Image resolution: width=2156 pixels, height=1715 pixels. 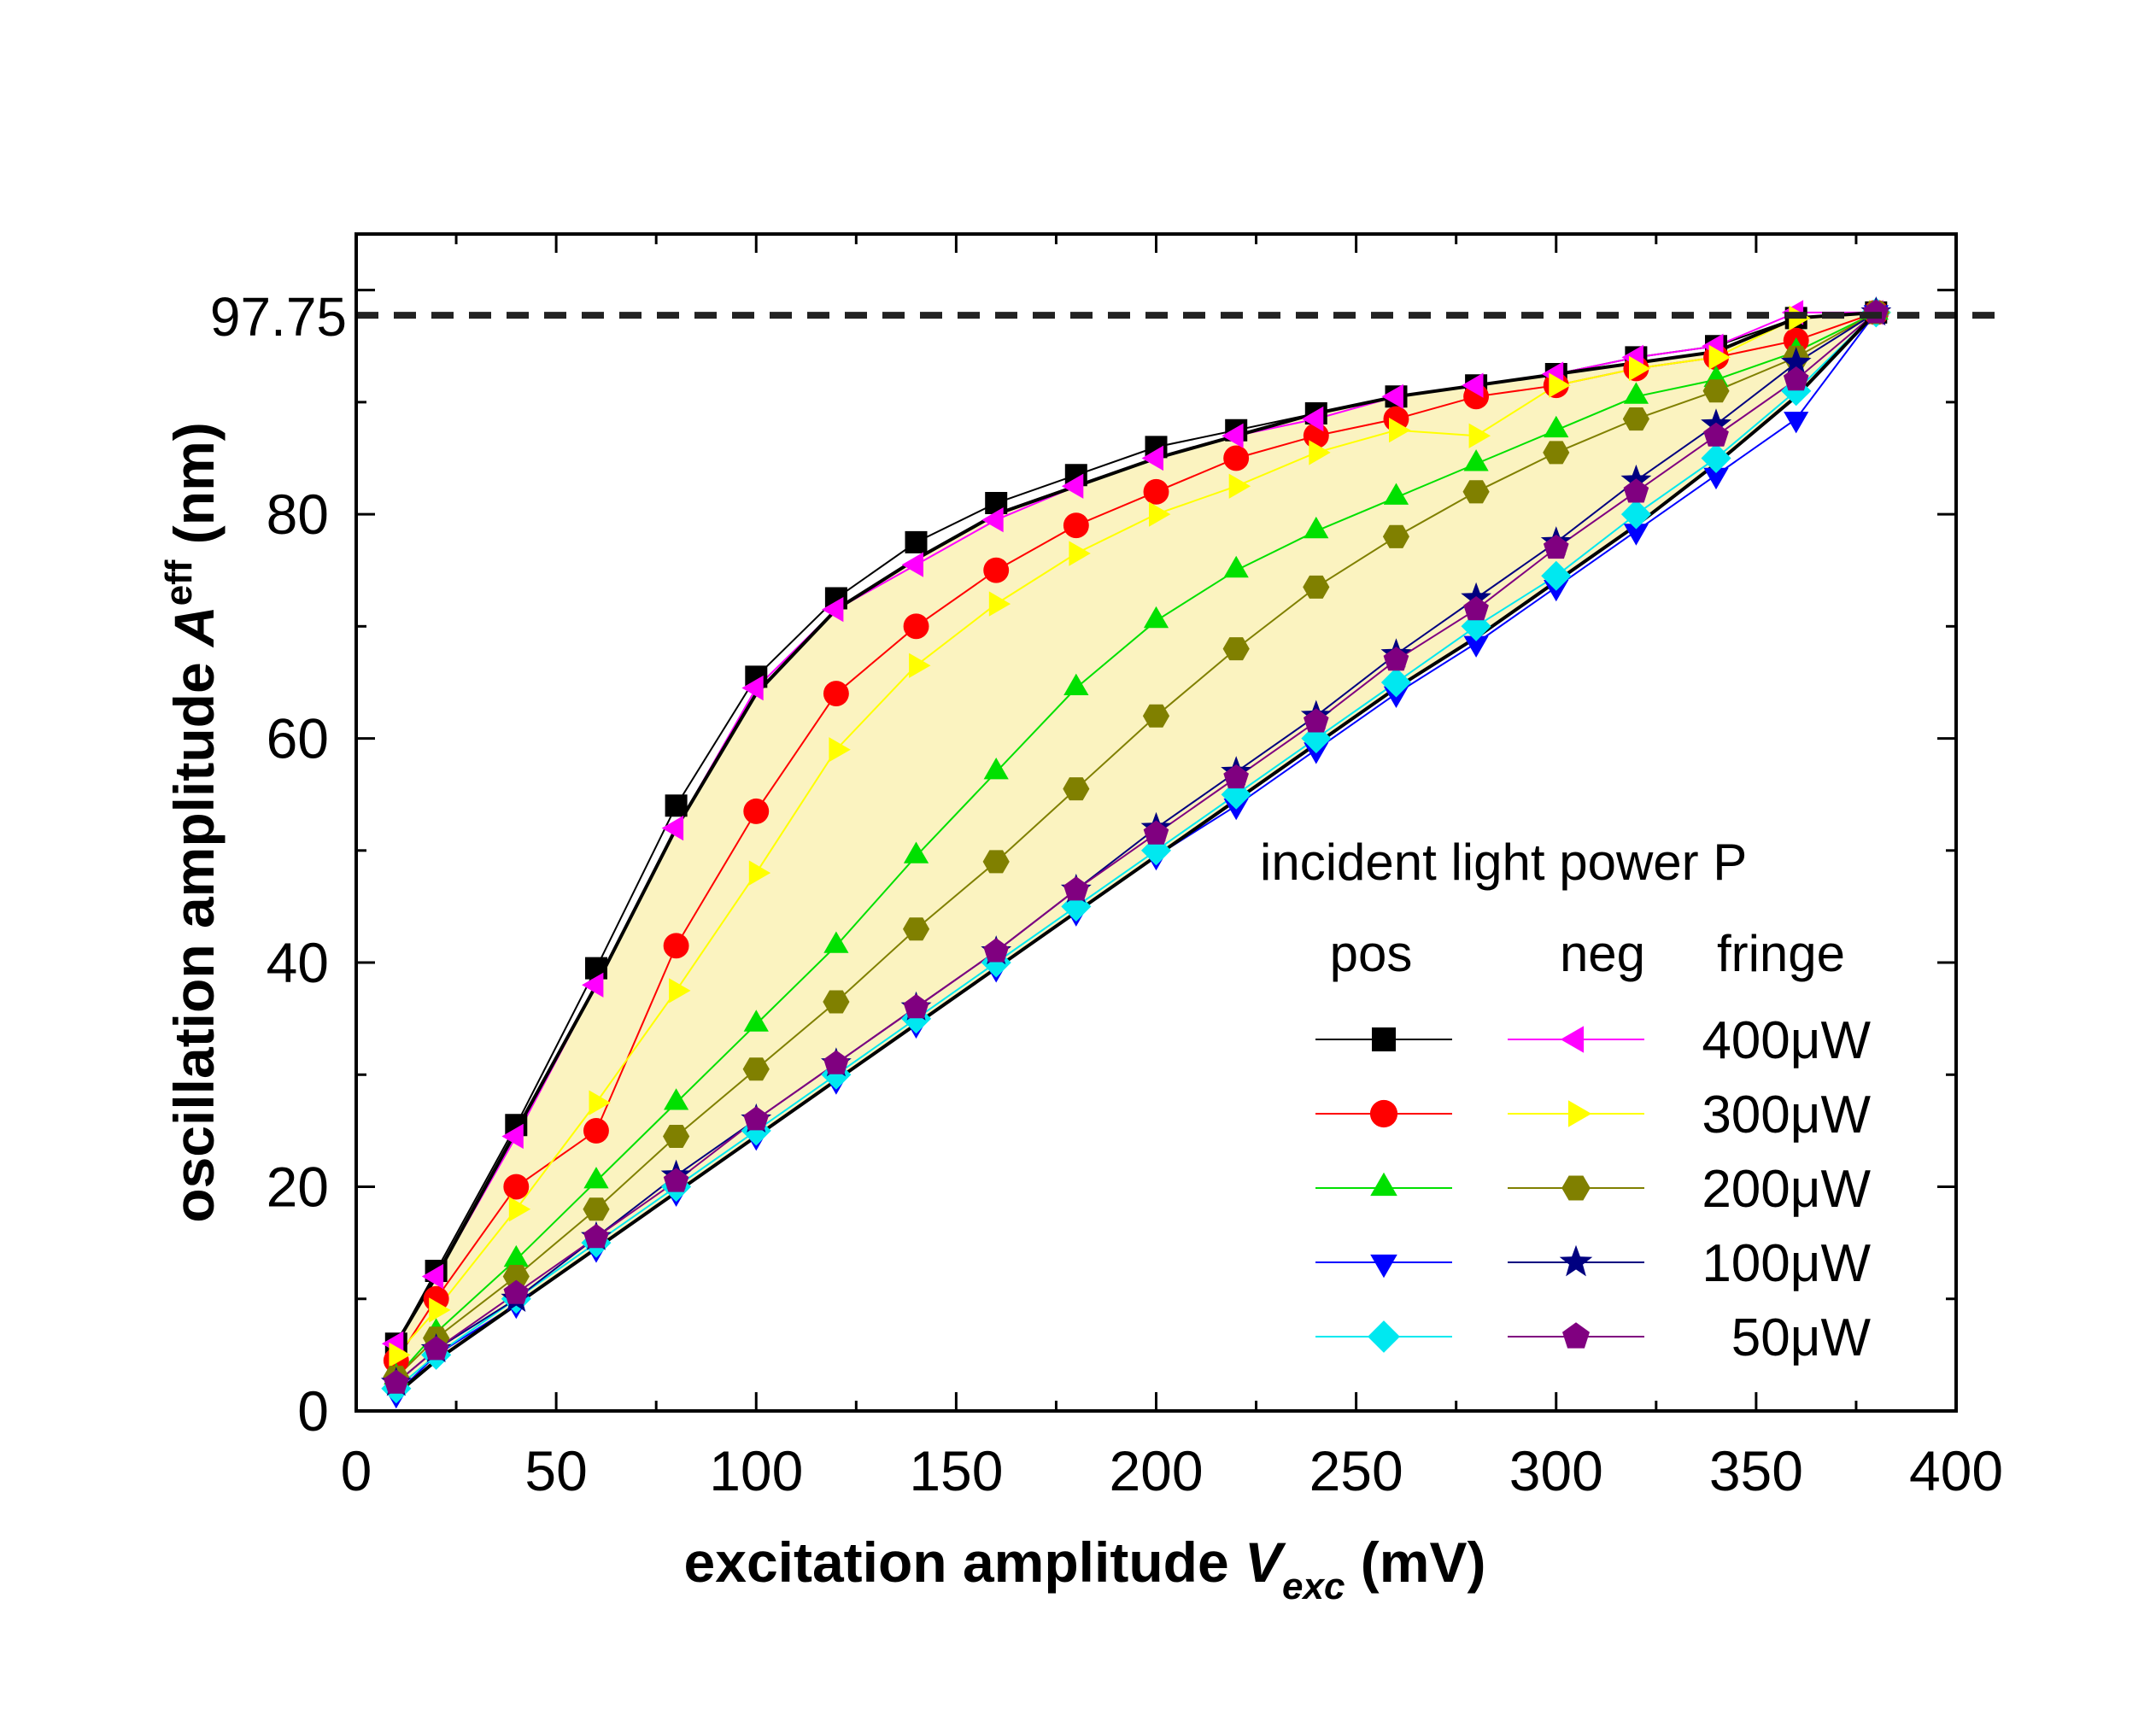 What do you see at coordinates (194, 627) in the screenshot?
I see `y-axis-label-var: A` at bounding box center [194, 627].